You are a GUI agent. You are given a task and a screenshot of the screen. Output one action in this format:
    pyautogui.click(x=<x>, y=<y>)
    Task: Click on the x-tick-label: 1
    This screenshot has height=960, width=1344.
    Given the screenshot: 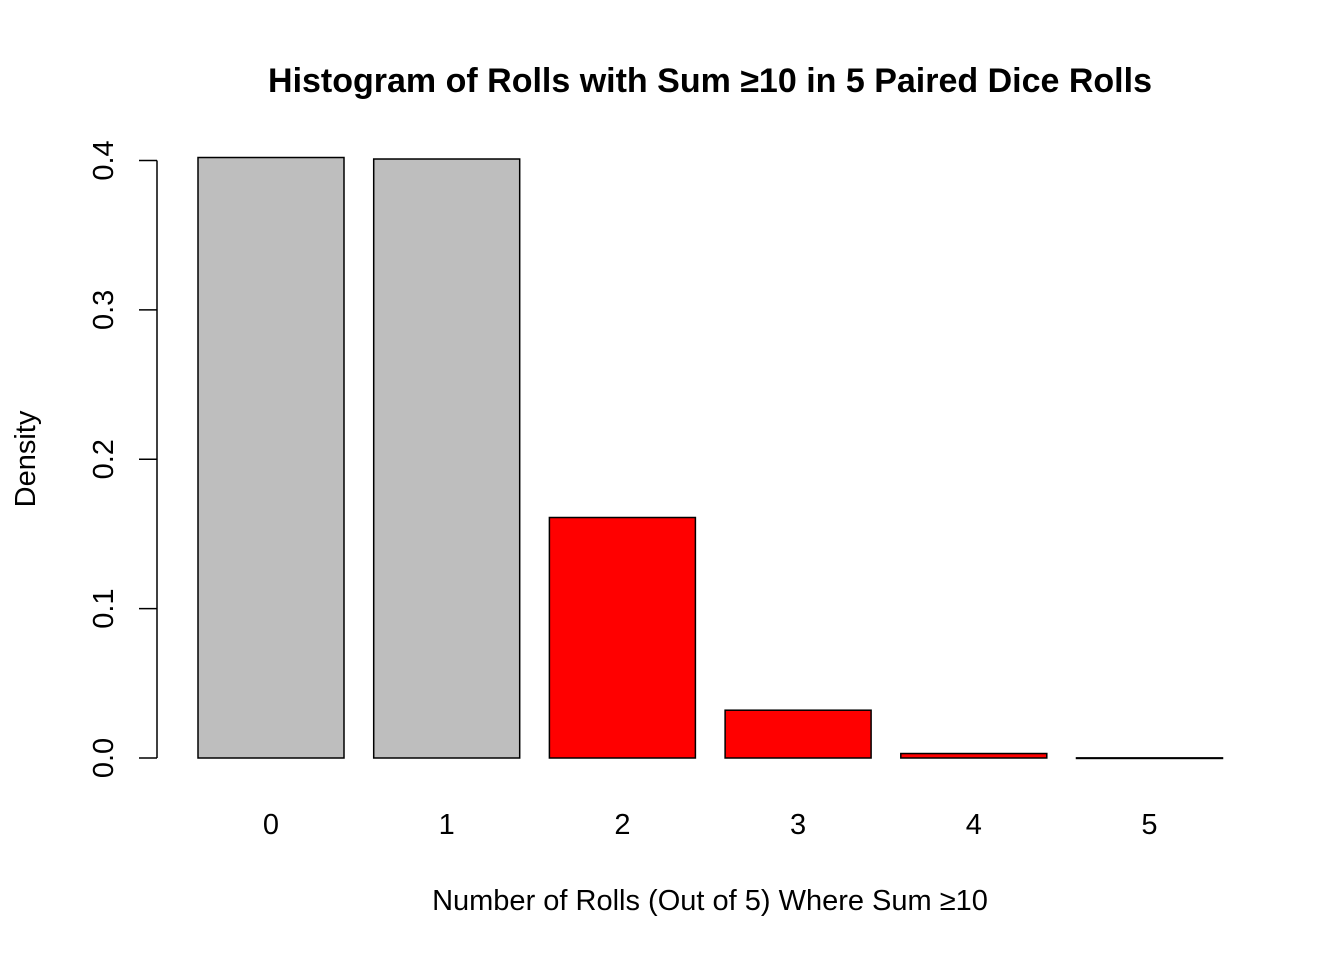 What is the action you would take?
    pyautogui.click(x=447, y=825)
    